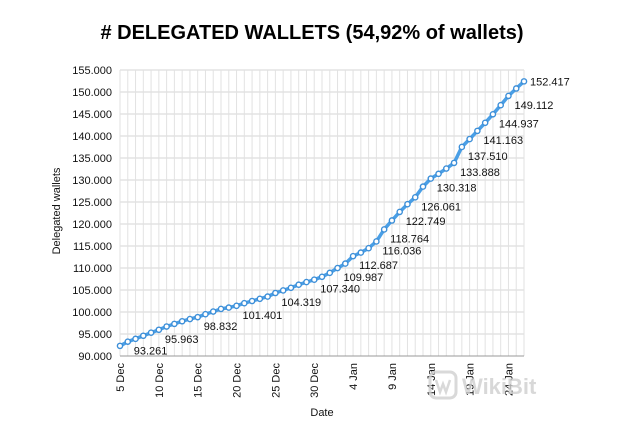 This screenshot has height=429, width=624. I want to click on x-tick-label: 9 Jan, so click(393, 376).